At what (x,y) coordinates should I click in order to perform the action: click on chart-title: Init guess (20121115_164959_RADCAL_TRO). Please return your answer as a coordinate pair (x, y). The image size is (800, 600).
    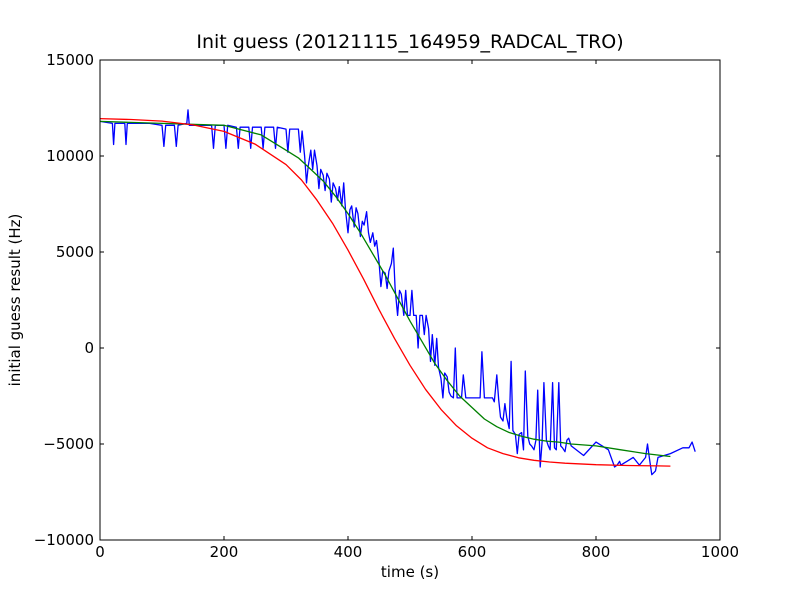
    Looking at the image, I should click on (409, 42).